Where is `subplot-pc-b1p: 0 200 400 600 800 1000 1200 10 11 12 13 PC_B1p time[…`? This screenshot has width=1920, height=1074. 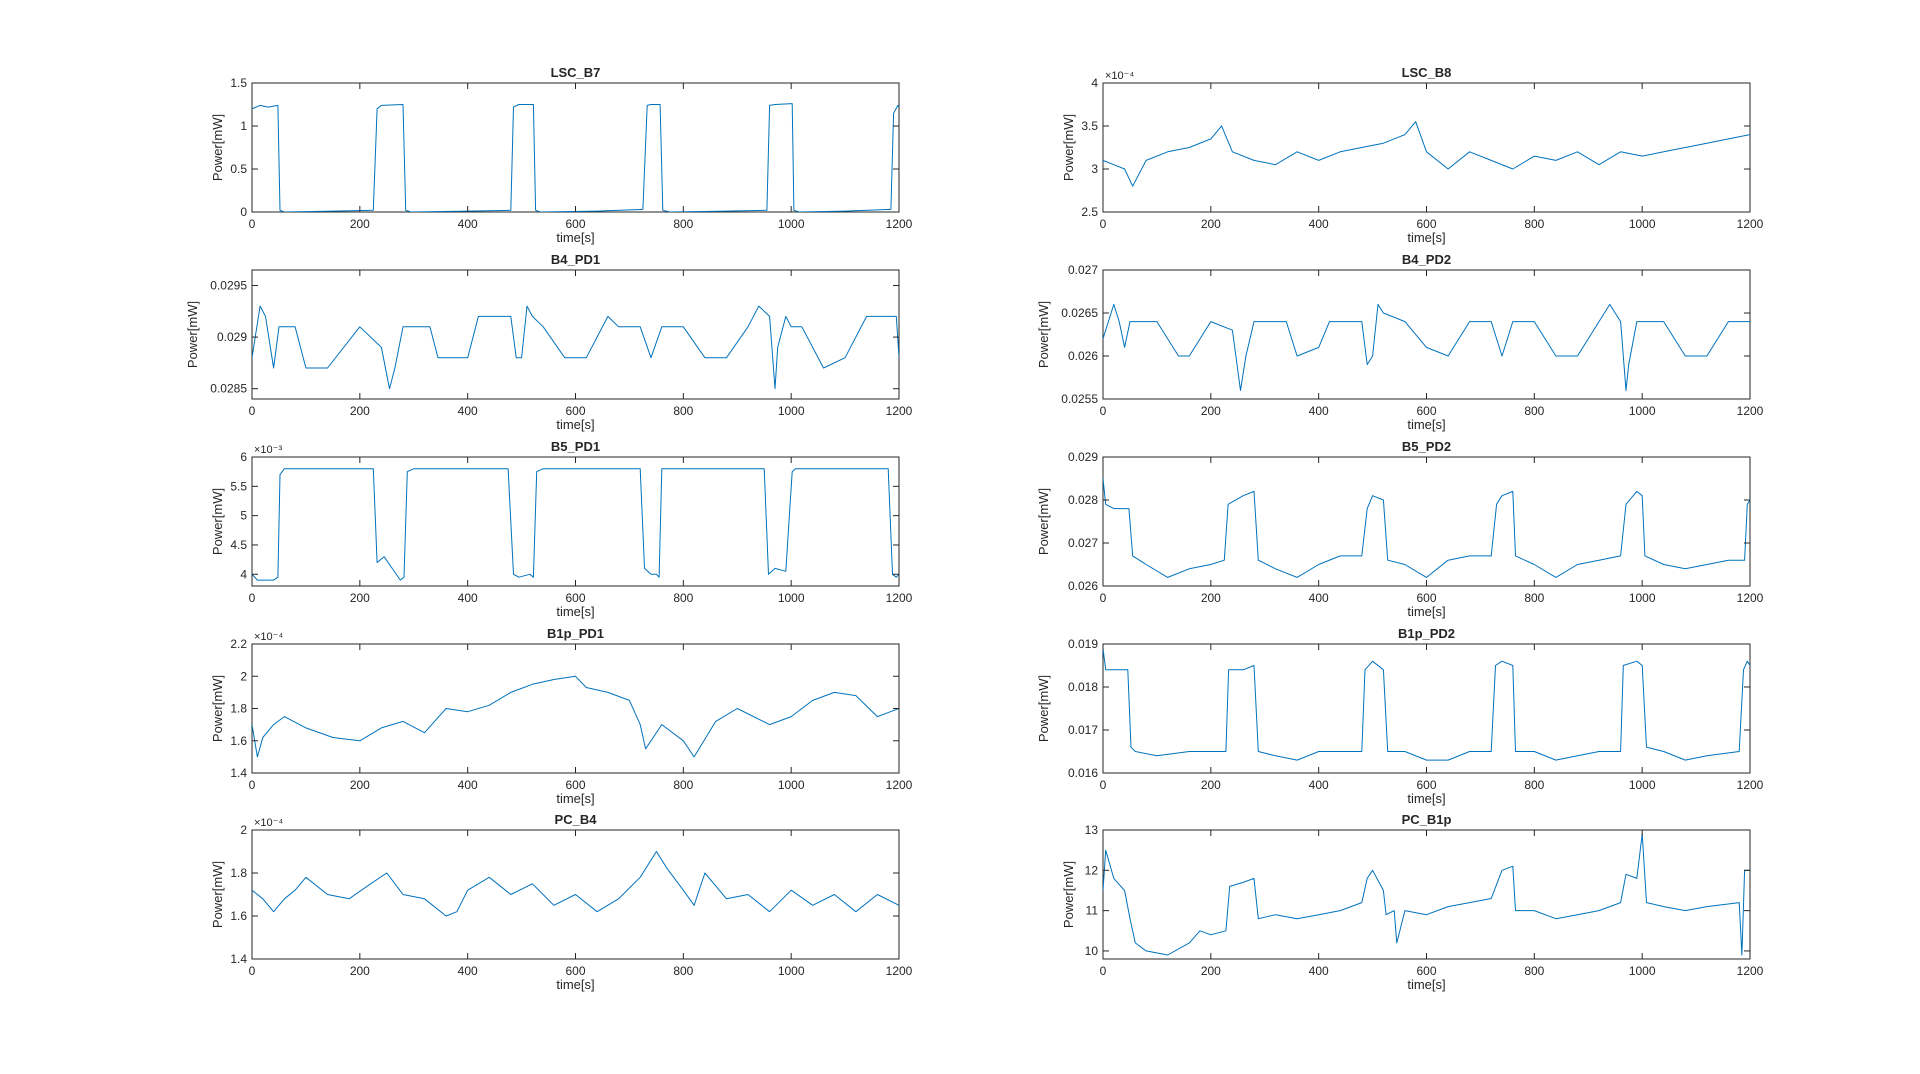
subplot-pc-b1p: 0 200 400 600 800 1000 1200 10 11 12 13 PC_B1p time[… is located at coordinates (1412, 902).